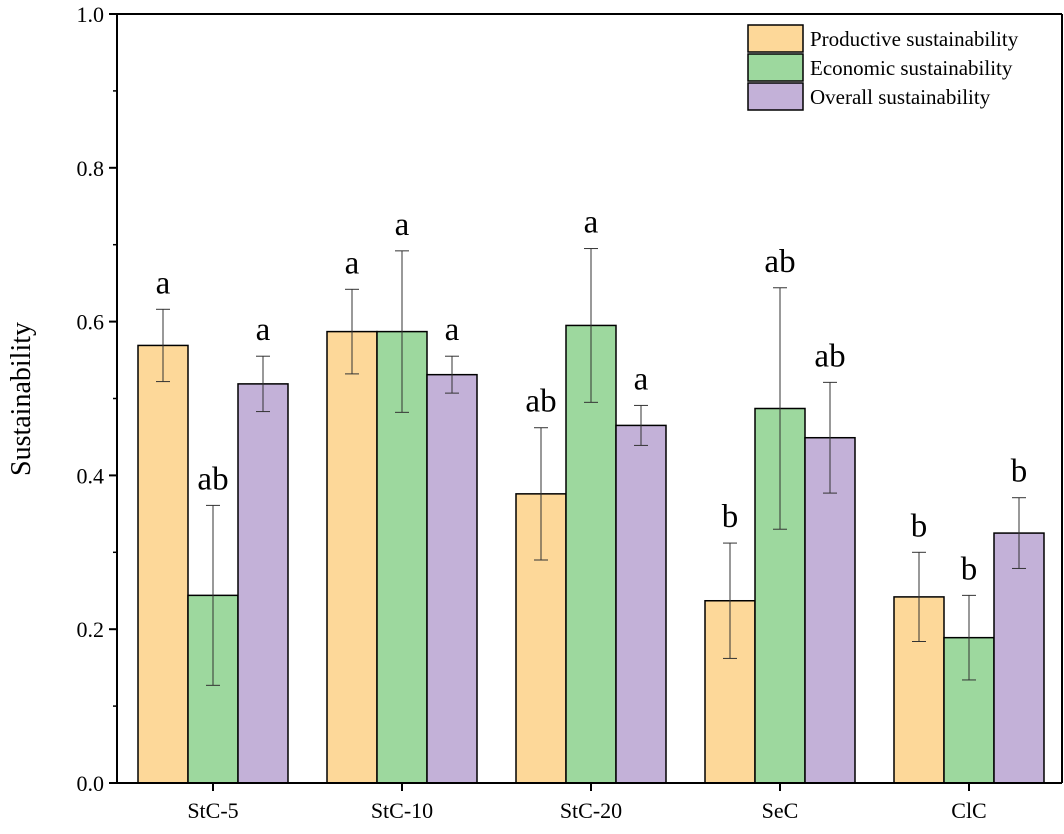 The image size is (1064, 834). Describe the element at coordinates (402, 810) in the screenshot. I see `x-tick-label: StC-10` at that location.